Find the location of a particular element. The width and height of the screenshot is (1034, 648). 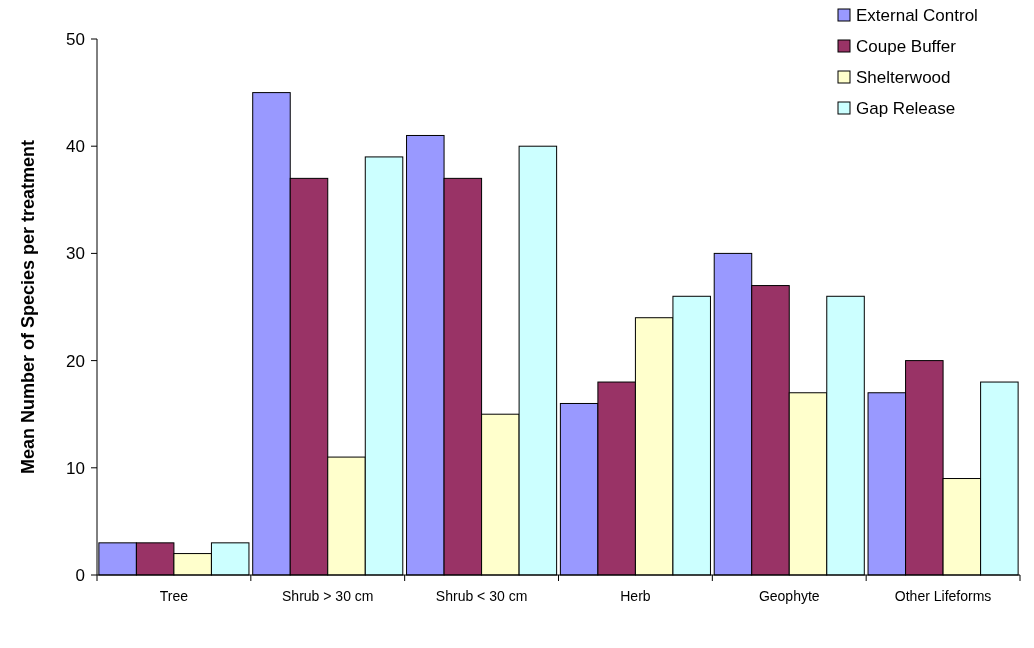

legend-label: Shelterwood is located at coordinates (903, 77).